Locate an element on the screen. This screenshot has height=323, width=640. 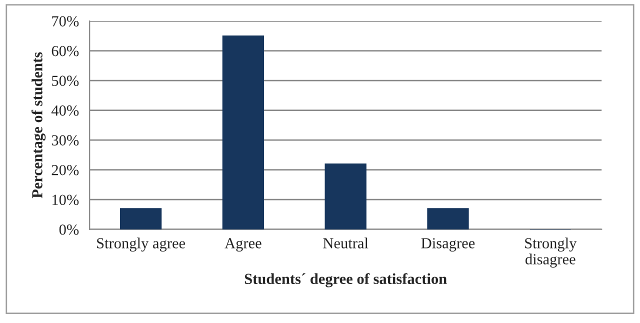
x-tick-label: Agree is located at coordinates (243, 245).